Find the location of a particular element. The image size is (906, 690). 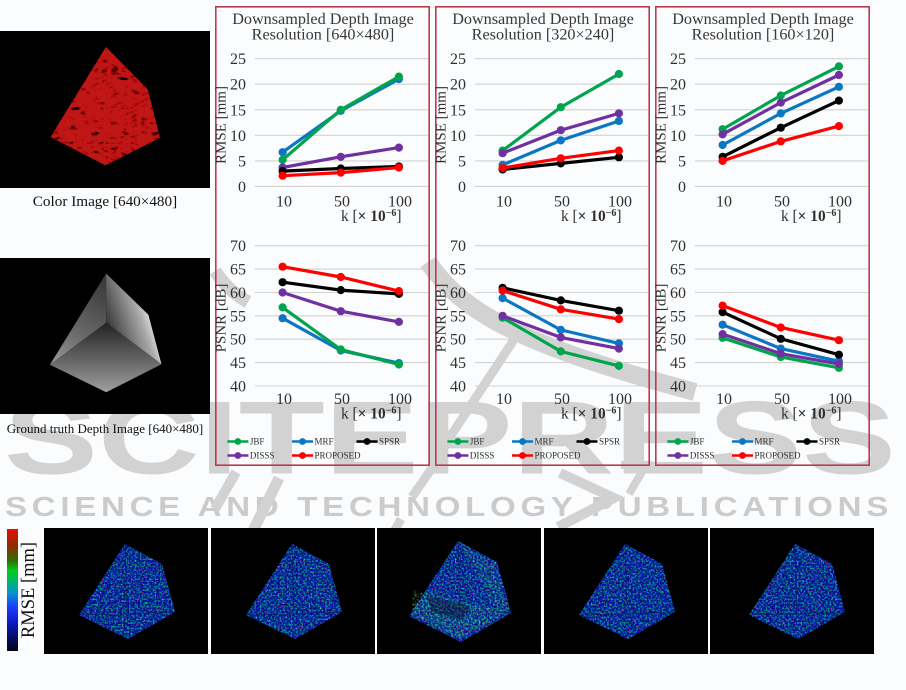

svg-text: Resolution [640×480] is located at coordinates (323, 35).